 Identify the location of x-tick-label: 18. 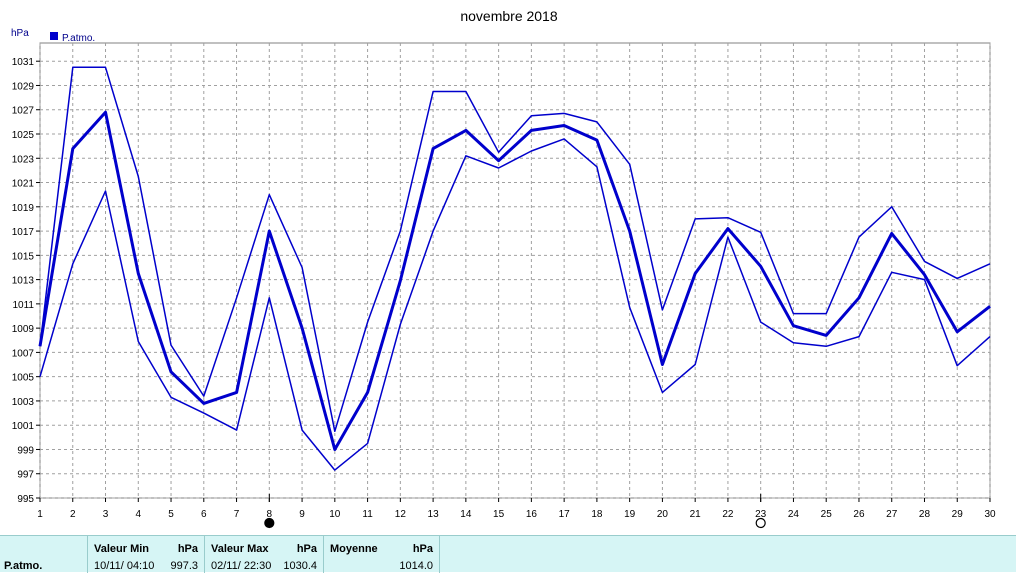
(597, 514).